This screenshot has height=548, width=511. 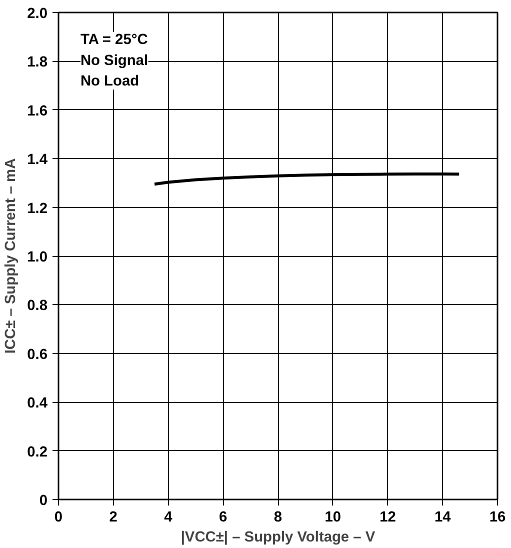 What do you see at coordinates (114, 60) in the screenshot?
I see `annotation: No Signal` at bounding box center [114, 60].